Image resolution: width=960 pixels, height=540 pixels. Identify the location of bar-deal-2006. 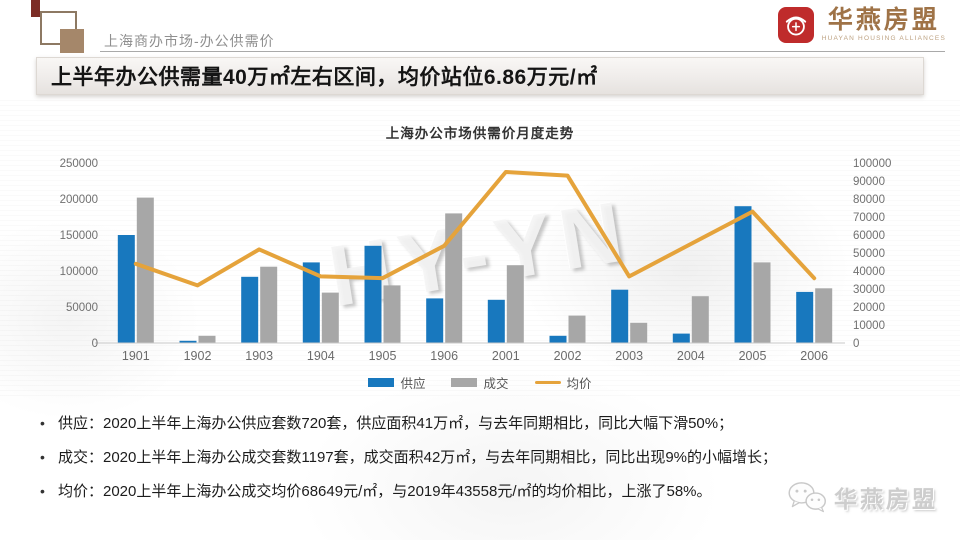
(824, 315).